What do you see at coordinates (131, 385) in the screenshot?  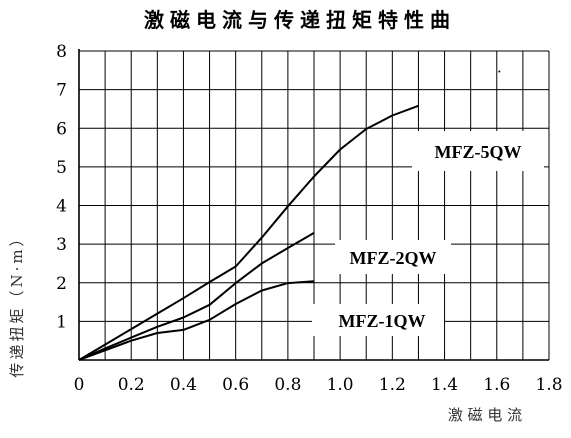 I see `x-tick-label: 0.2` at bounding box center [131, 385].